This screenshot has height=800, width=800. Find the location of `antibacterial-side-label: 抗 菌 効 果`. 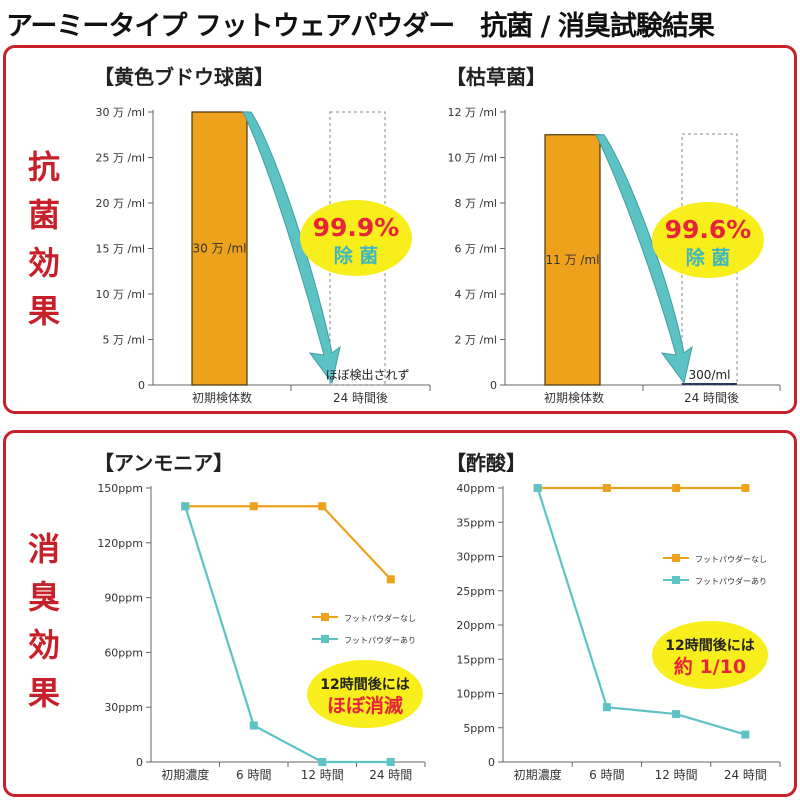

antibacterial-side-label: 抗 菌 効 果 is located at coordinates (44, 239).